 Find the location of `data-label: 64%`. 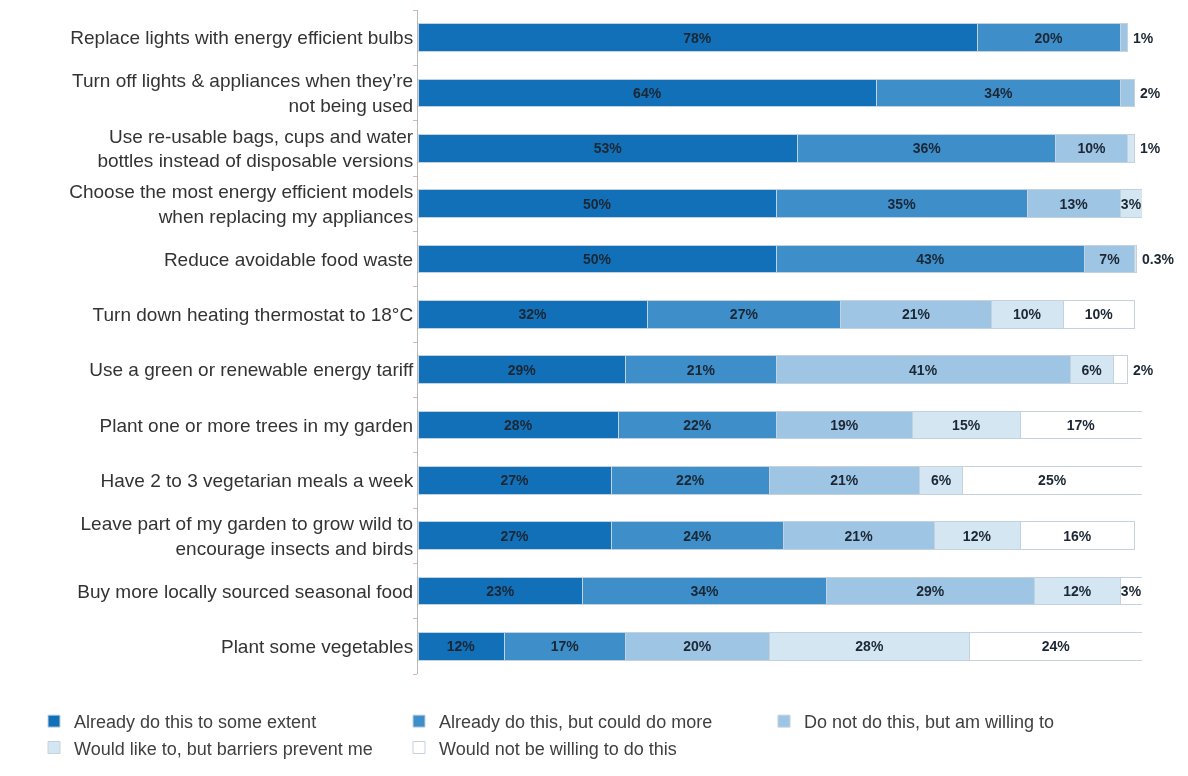

data-label: 64% is located at coordinates (647, 93).